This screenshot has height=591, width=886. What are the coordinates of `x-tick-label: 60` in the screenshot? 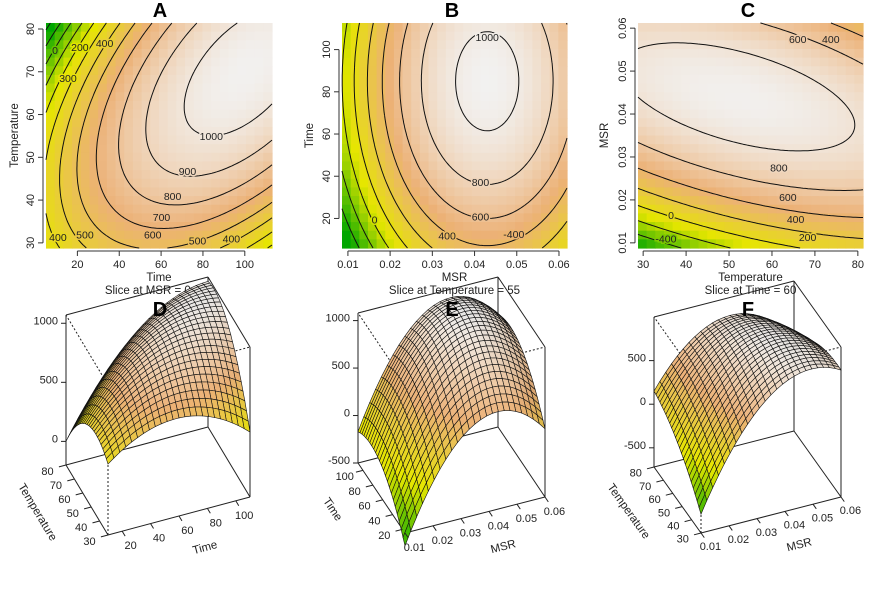 It's located at (772, 265).